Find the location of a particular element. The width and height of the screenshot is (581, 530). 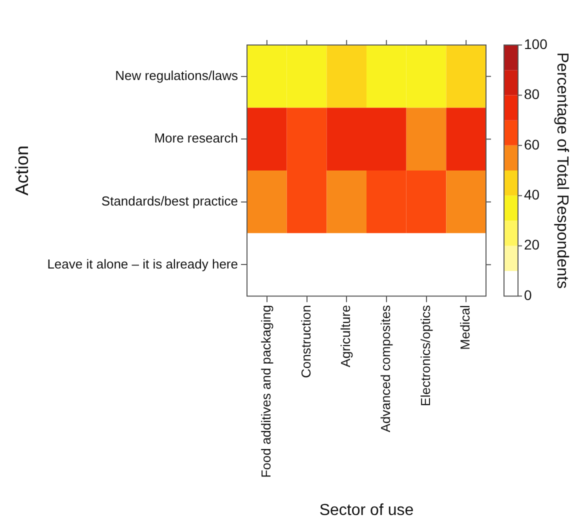

x-axis-title: Sector of use is located at coordinates (366, 510).